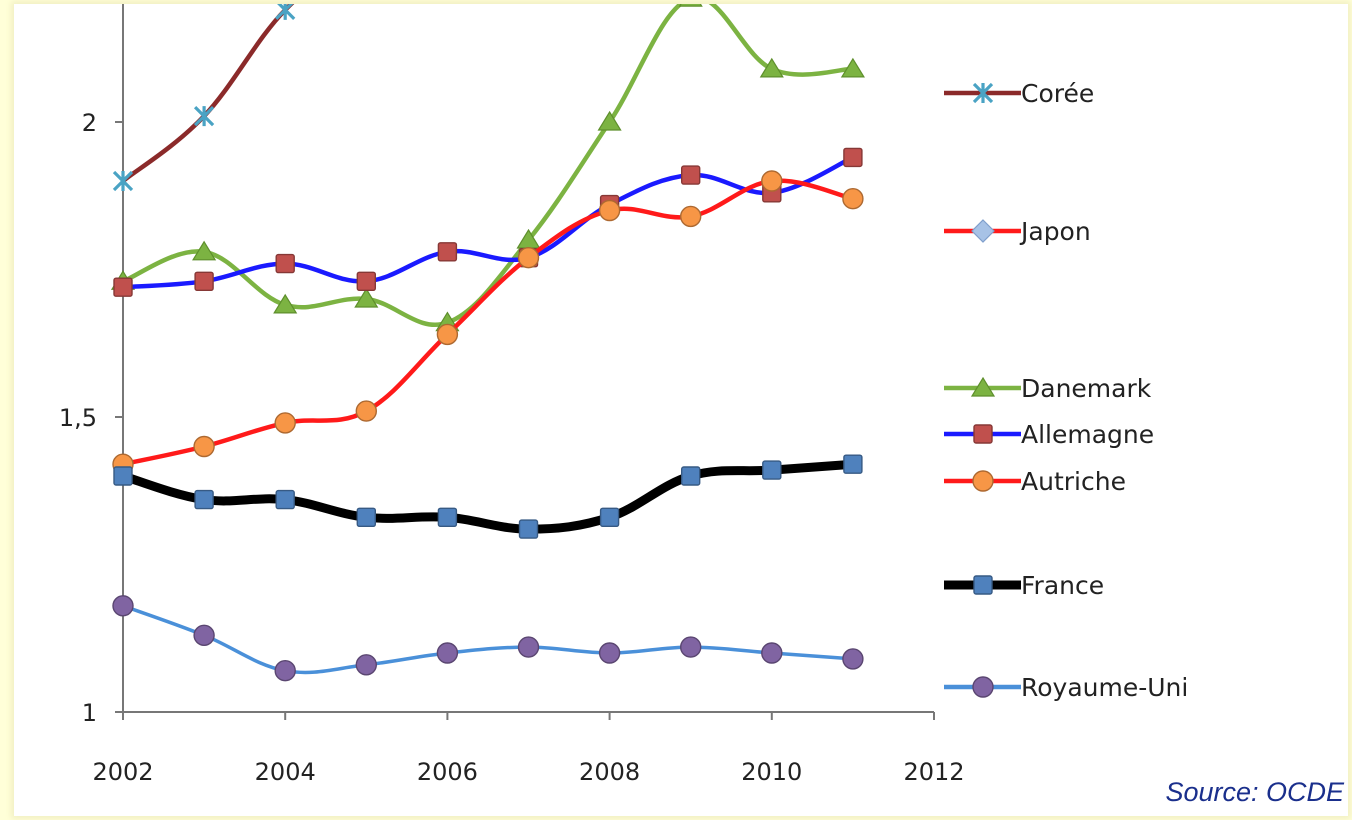  Describe the element at coordinates (771, 772) in the screenshot. I see `x-tick-label: 2010` at that location.